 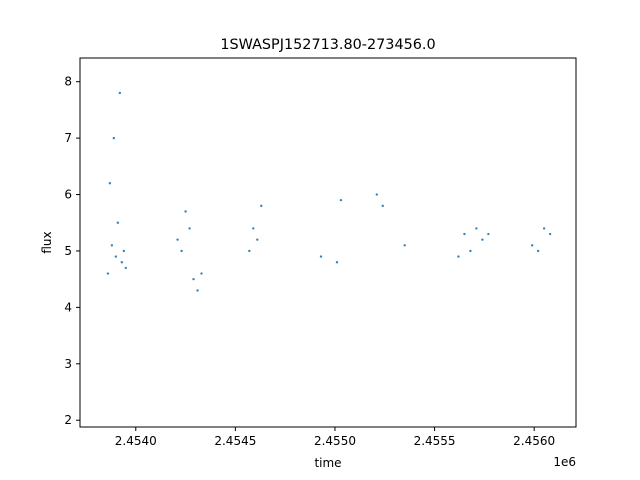 I want to click on x-axis-label: time, so click(x=327, y=463).